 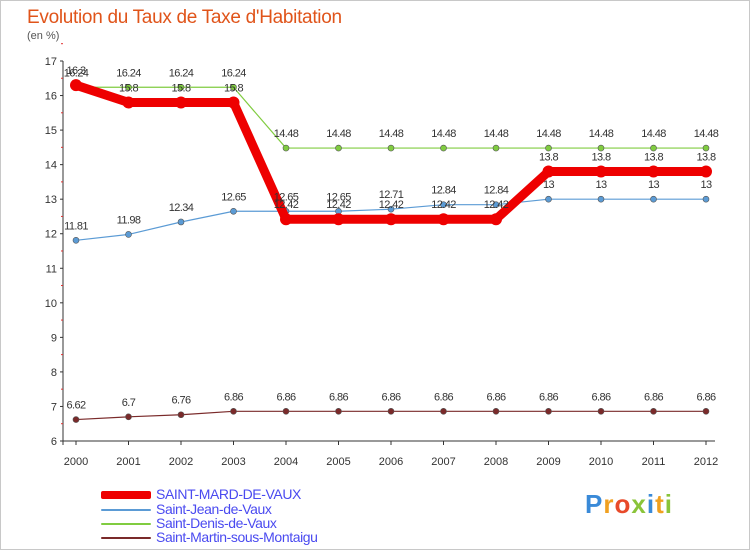 I want to click on y-tick-label: 17, so click(x=51, y=62).